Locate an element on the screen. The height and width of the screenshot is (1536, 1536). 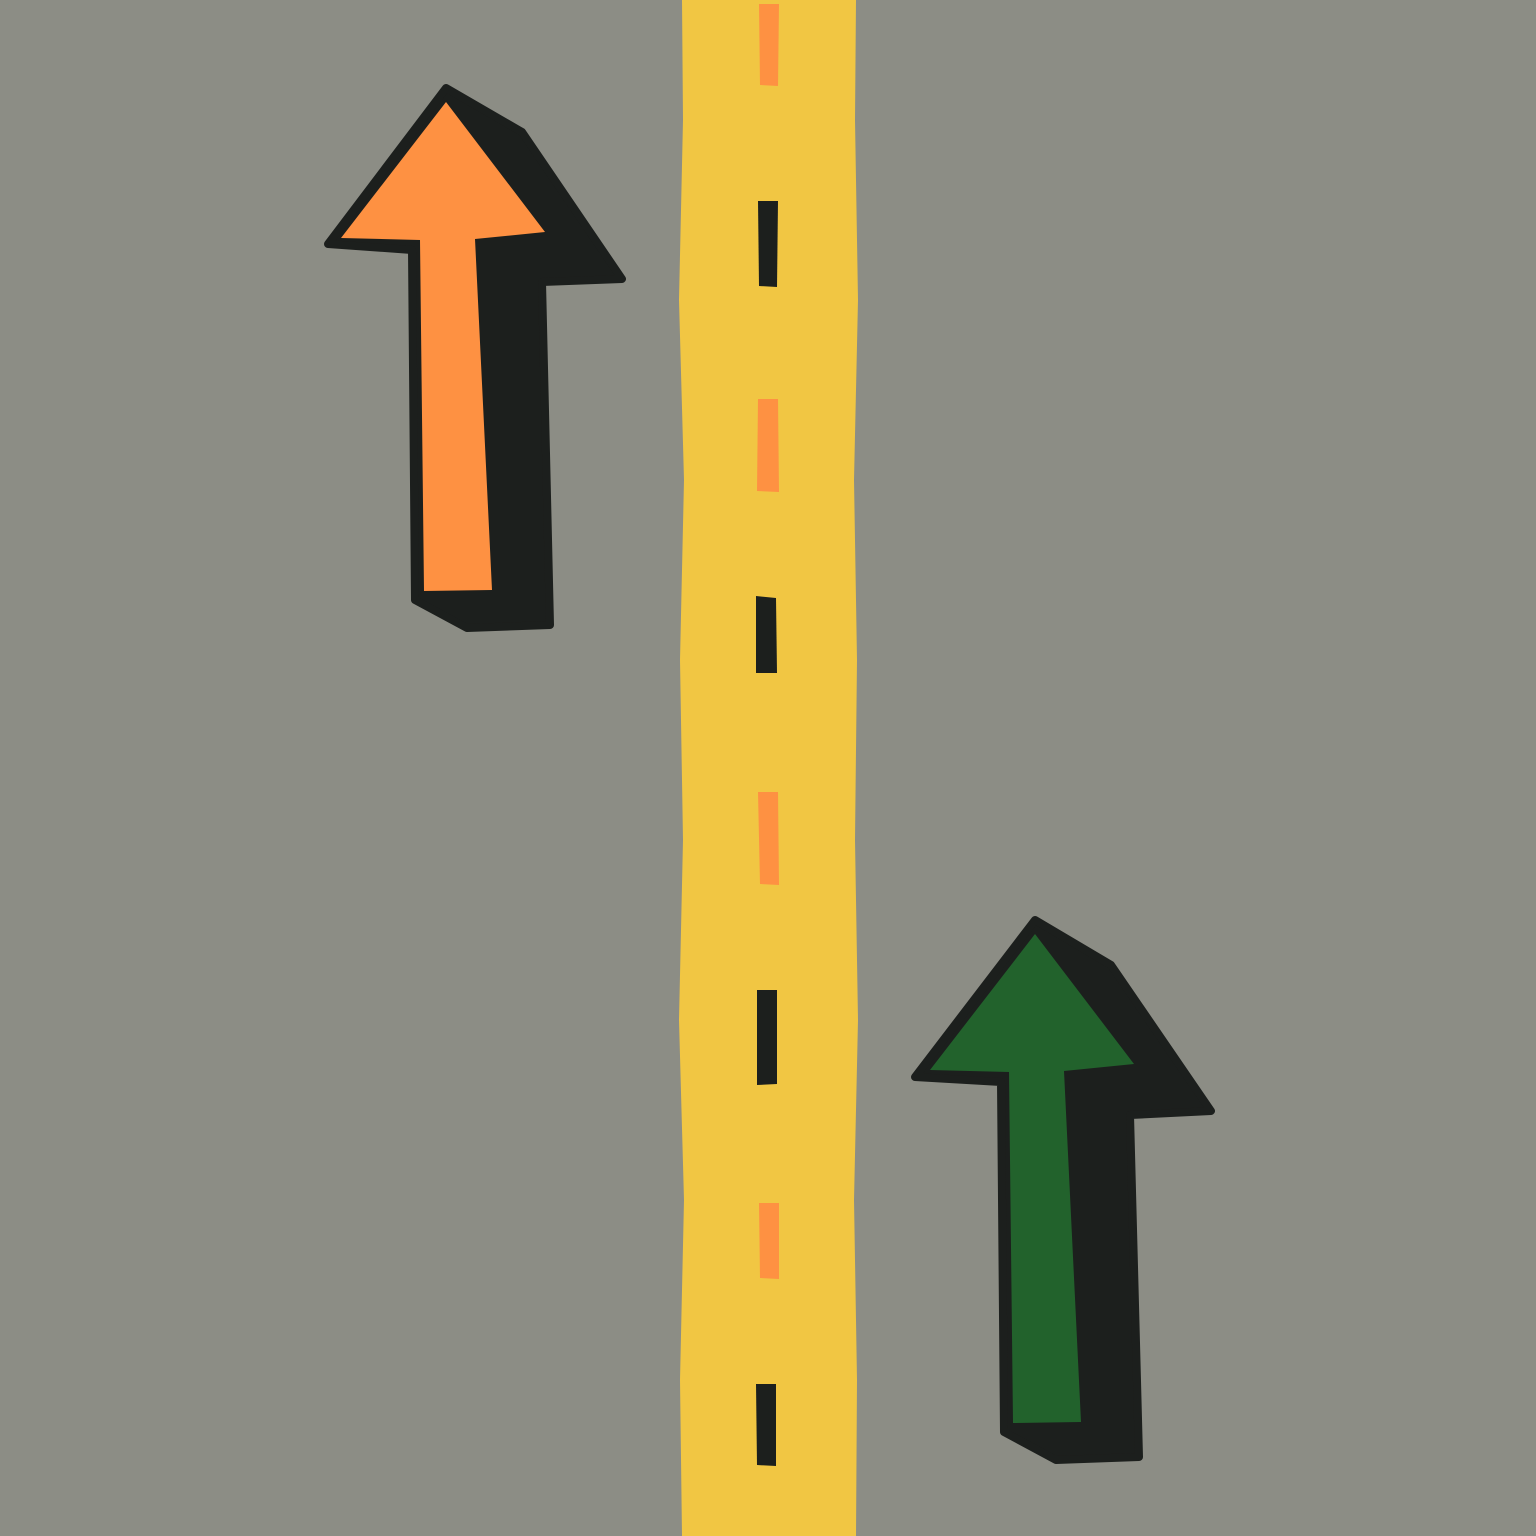
right-lane-arrow is located at coordinates (1063, 1190).